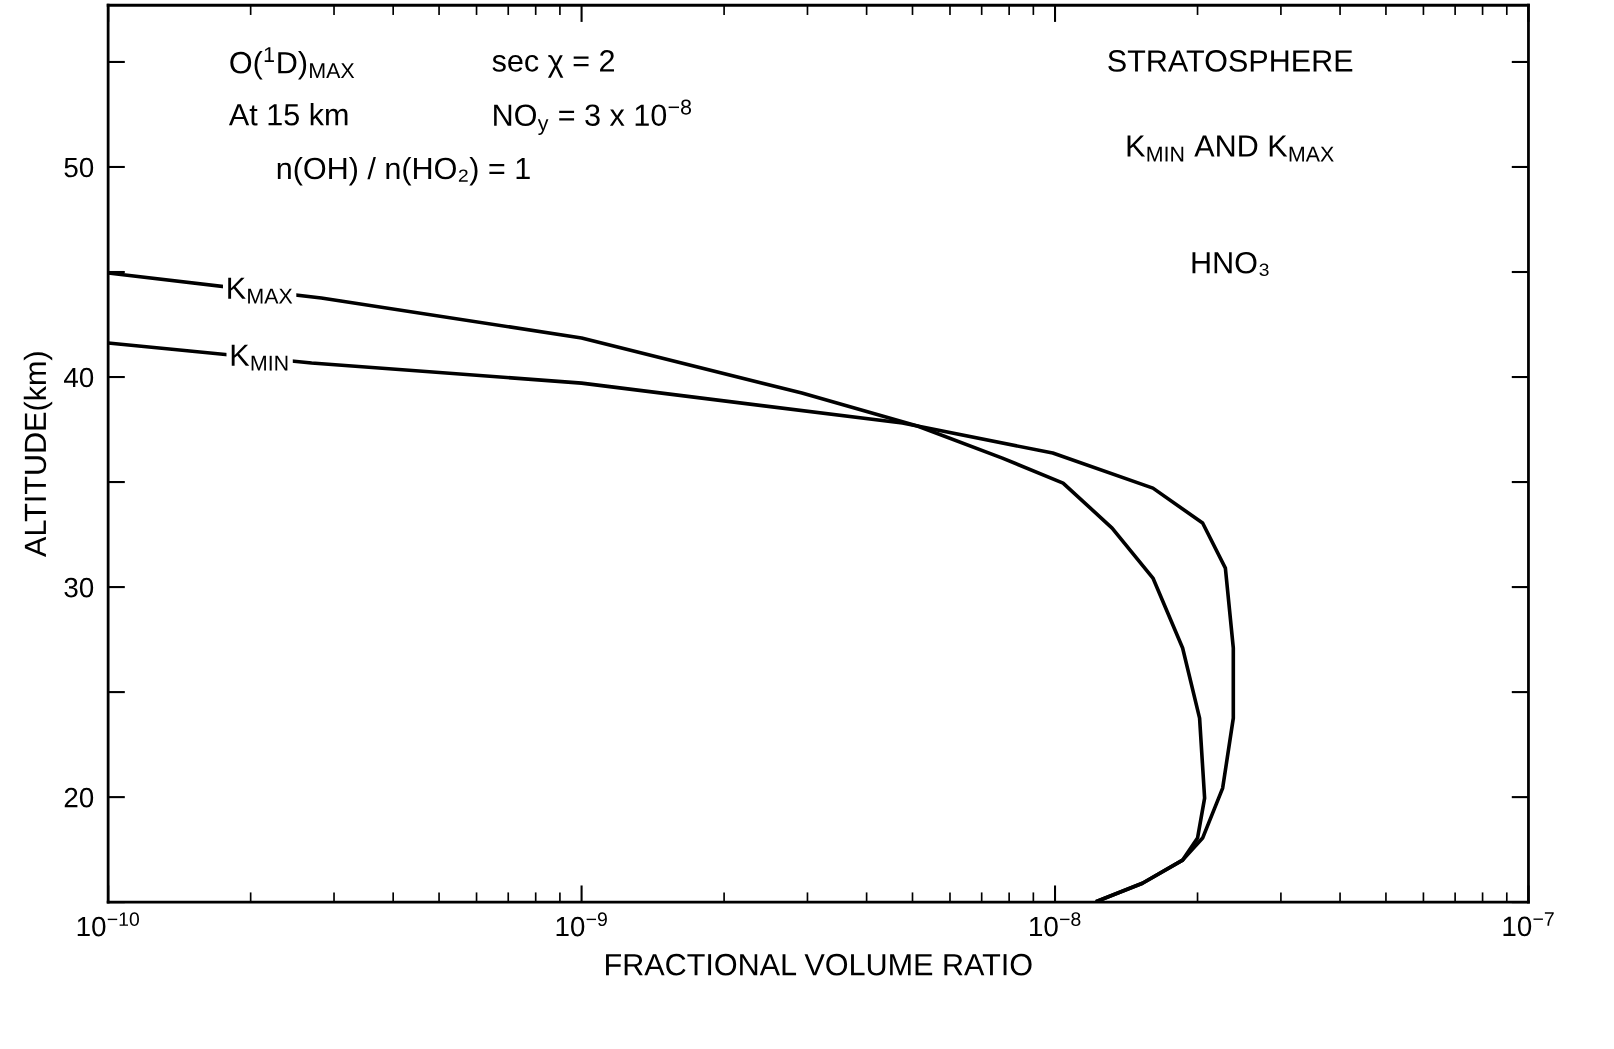 This screenshot has height=1049, width=1614. What do you see at coordinates (581, 924) in the screenshot?
I see `x-tick-label: 10$^{−9}$` at bounding box center [581, 924].